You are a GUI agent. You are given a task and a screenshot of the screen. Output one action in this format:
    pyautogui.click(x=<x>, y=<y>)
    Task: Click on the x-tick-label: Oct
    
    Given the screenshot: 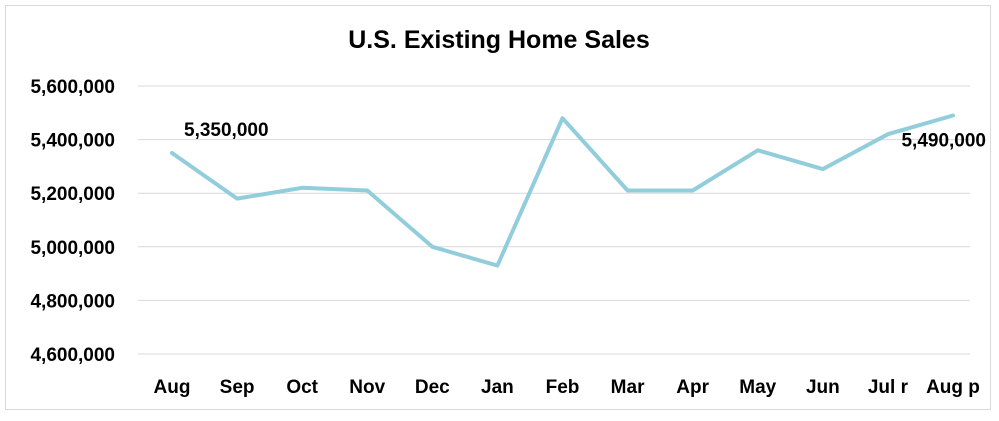 What is the action you would take?
    pyautogui.click(x=302, y=387)
    